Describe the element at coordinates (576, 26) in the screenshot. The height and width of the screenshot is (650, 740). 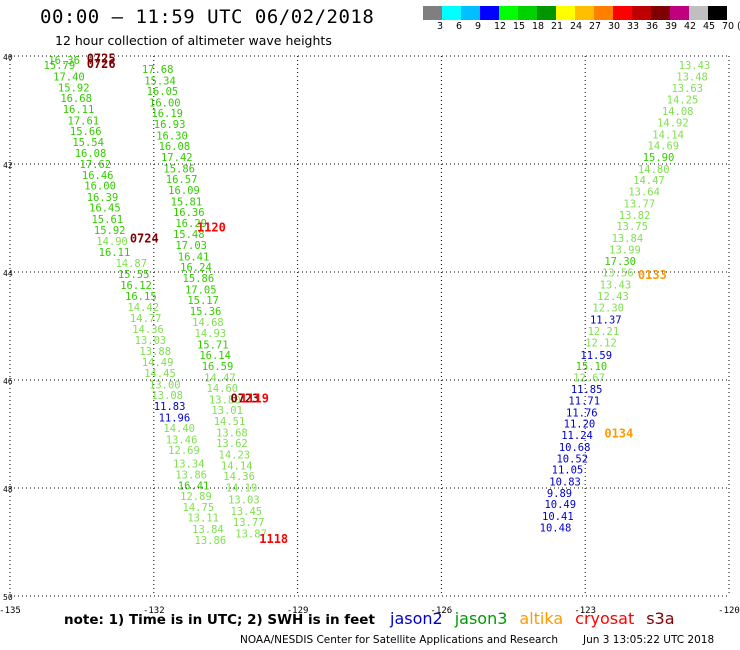
I see `color-scale-label: 24` at that location.